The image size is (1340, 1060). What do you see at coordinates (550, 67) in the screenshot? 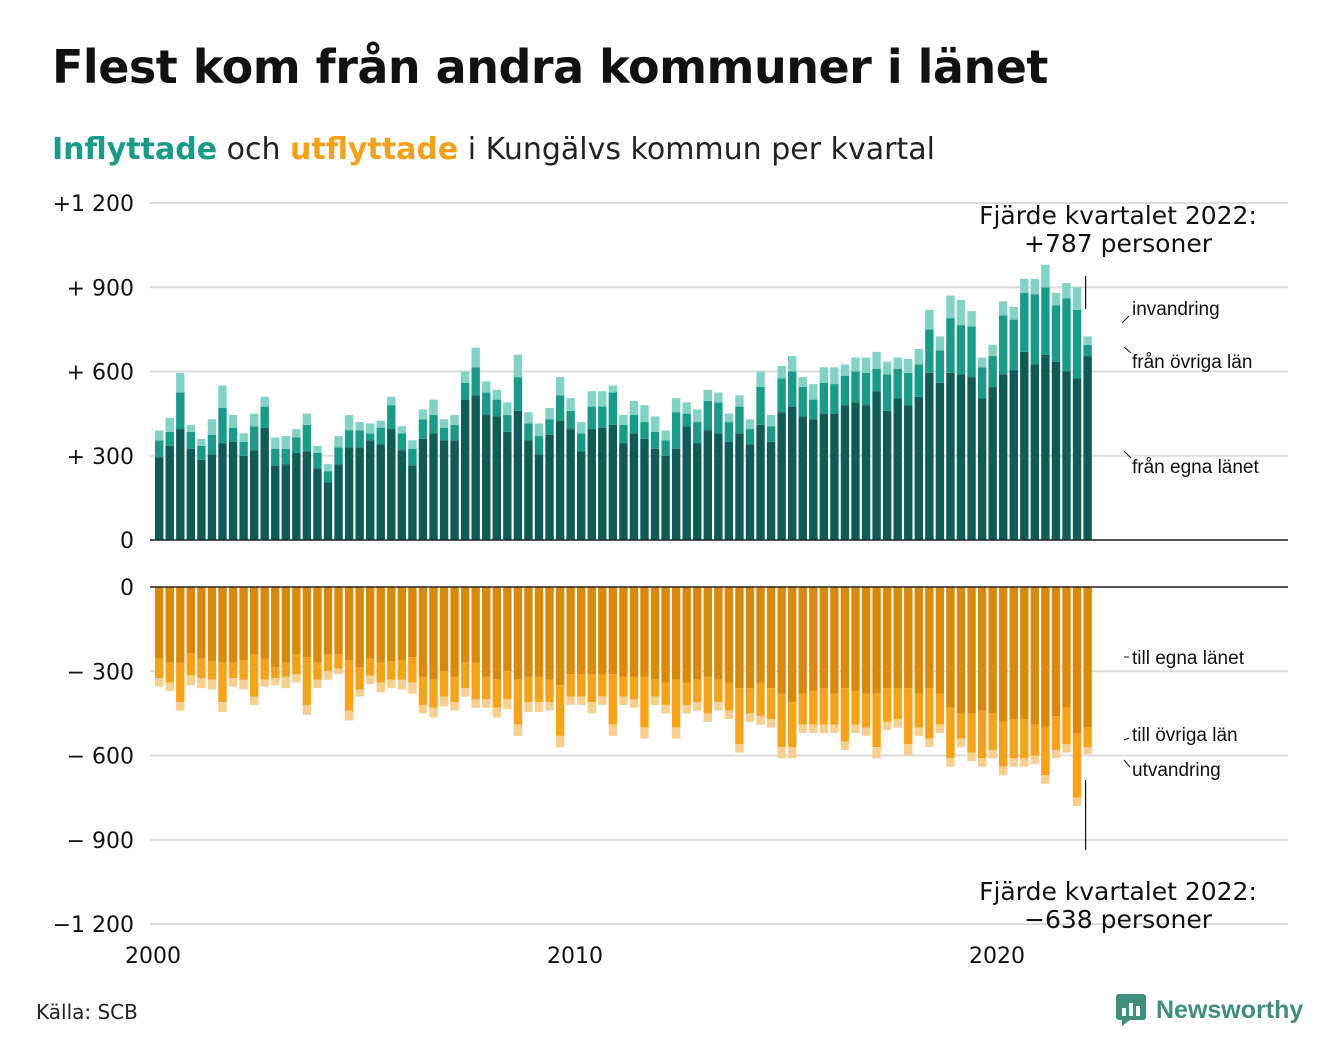
I see `chart-title: Flest kom från andra kommuner i länet` at bounding box center [550, 67].